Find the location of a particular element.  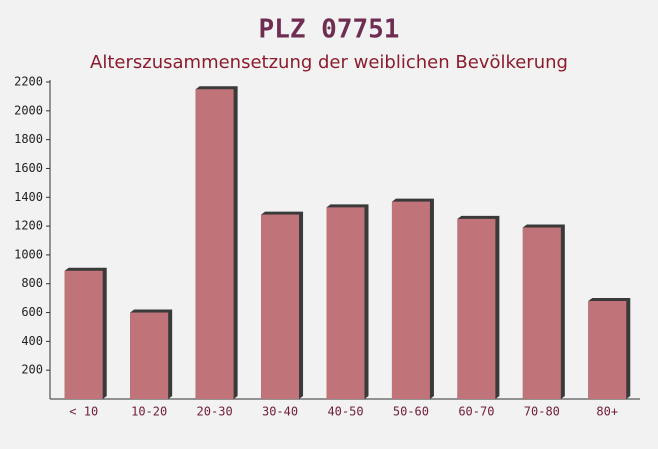

y-tick-label: 800 is located at coordinates (32, 283).